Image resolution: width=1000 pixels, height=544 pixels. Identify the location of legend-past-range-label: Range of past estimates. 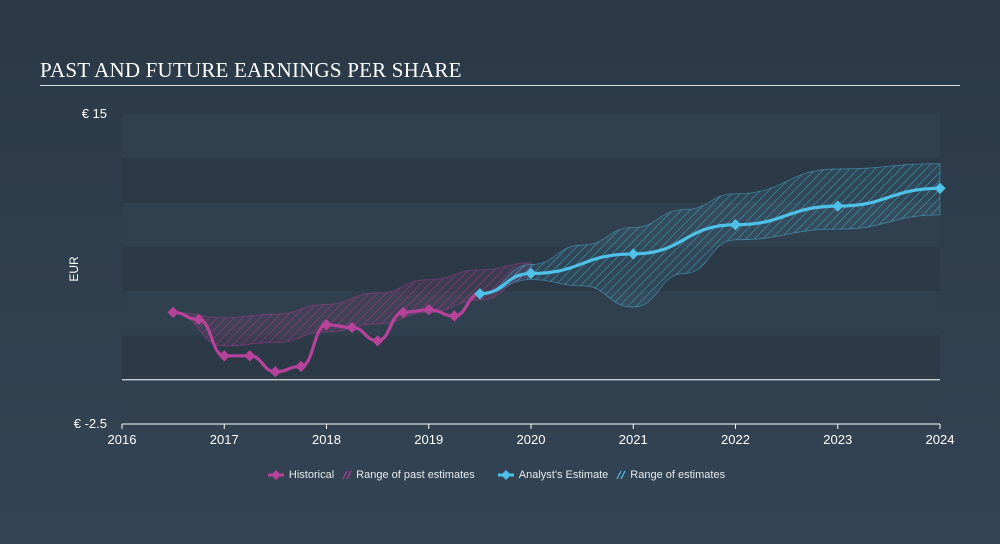
(415, 475).